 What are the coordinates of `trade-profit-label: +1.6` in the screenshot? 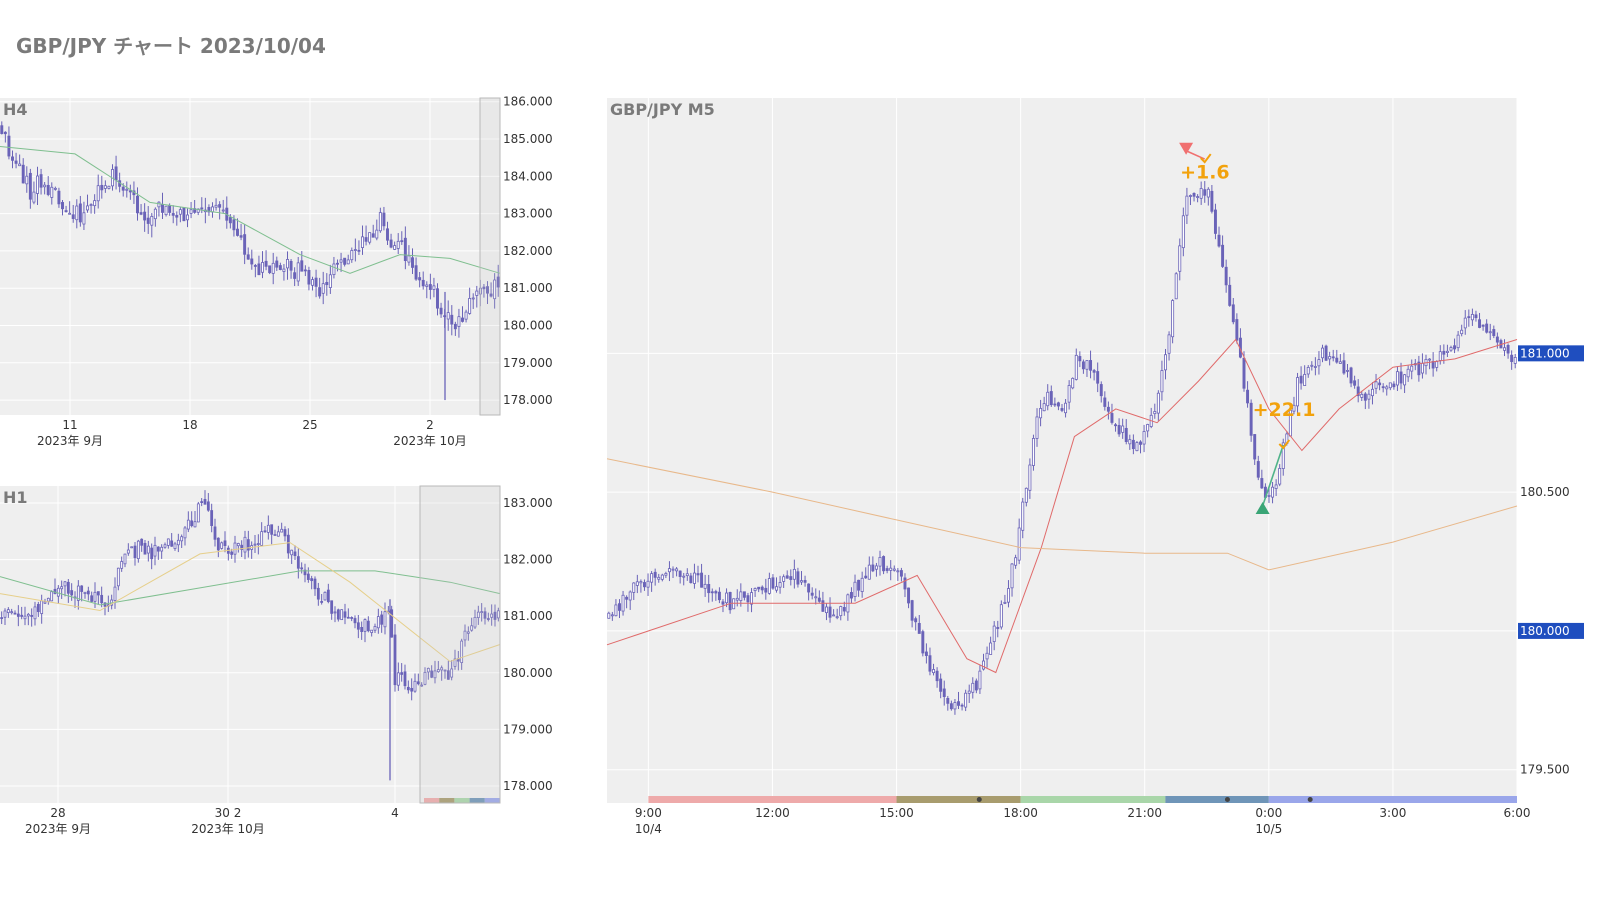 It's located at (1205, 173).